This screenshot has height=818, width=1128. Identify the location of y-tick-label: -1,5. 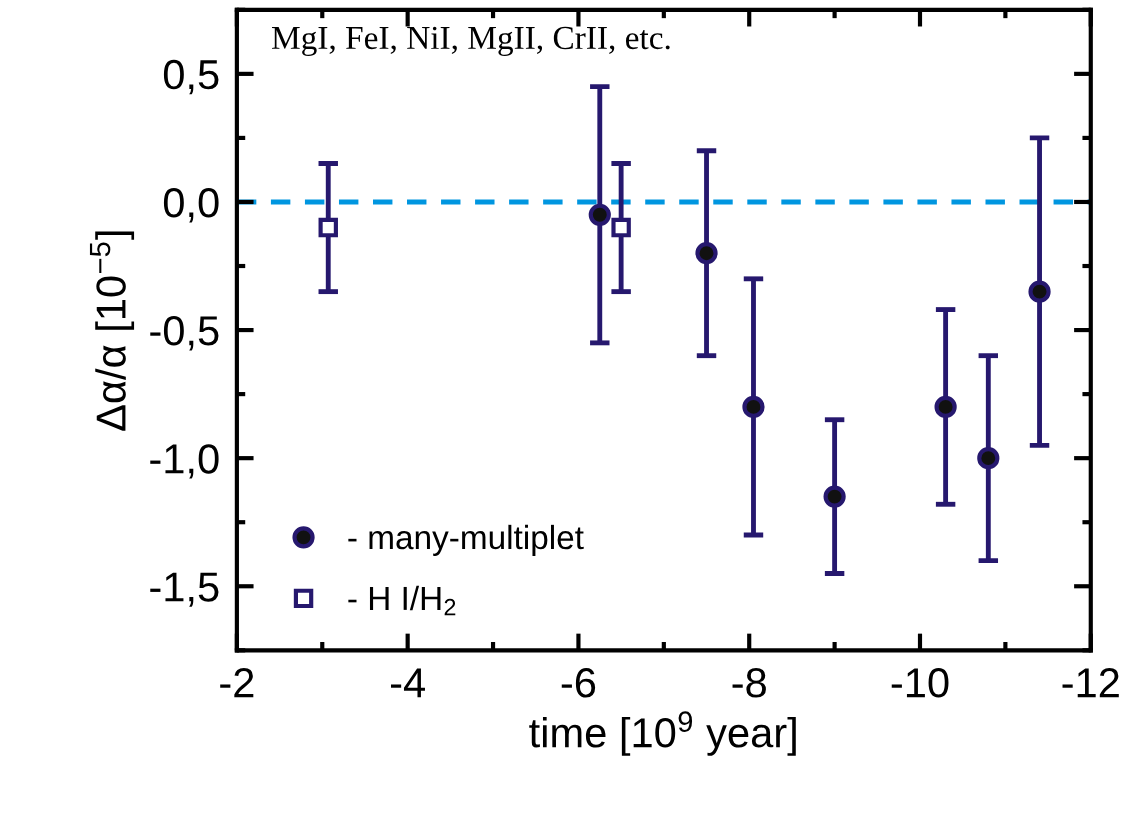
(184, 589).